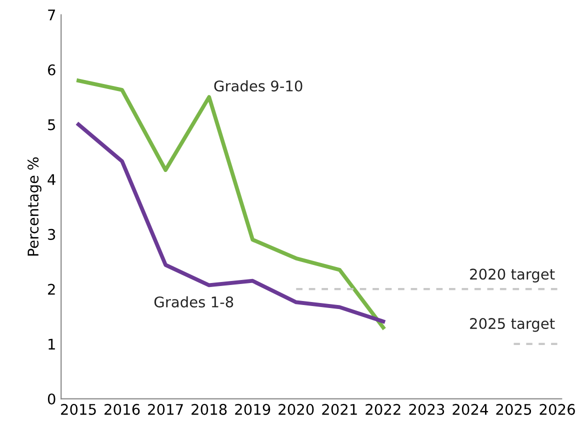  Describe the element at coordinates (258, 86) in the screenshot. I see `series-label: Grades 9-10` at that location.